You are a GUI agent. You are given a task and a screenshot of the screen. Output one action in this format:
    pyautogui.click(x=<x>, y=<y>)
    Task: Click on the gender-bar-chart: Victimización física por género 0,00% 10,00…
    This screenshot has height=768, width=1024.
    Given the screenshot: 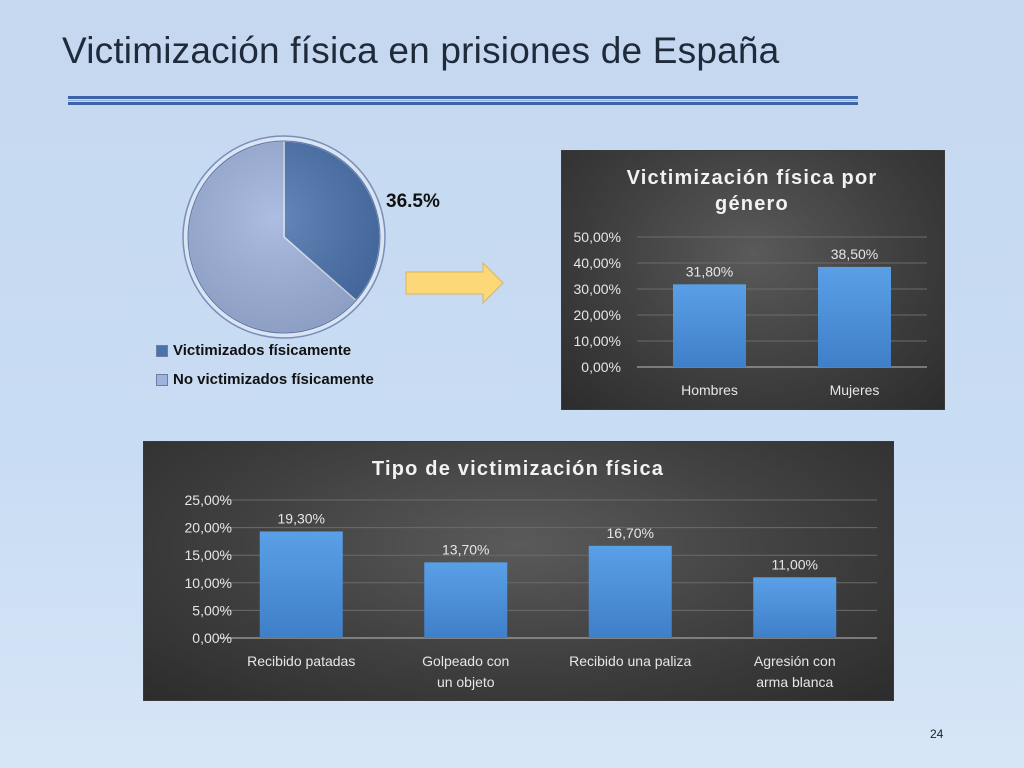 What is the action you would take?
    pyautogui.click(x=753, y=280)
    